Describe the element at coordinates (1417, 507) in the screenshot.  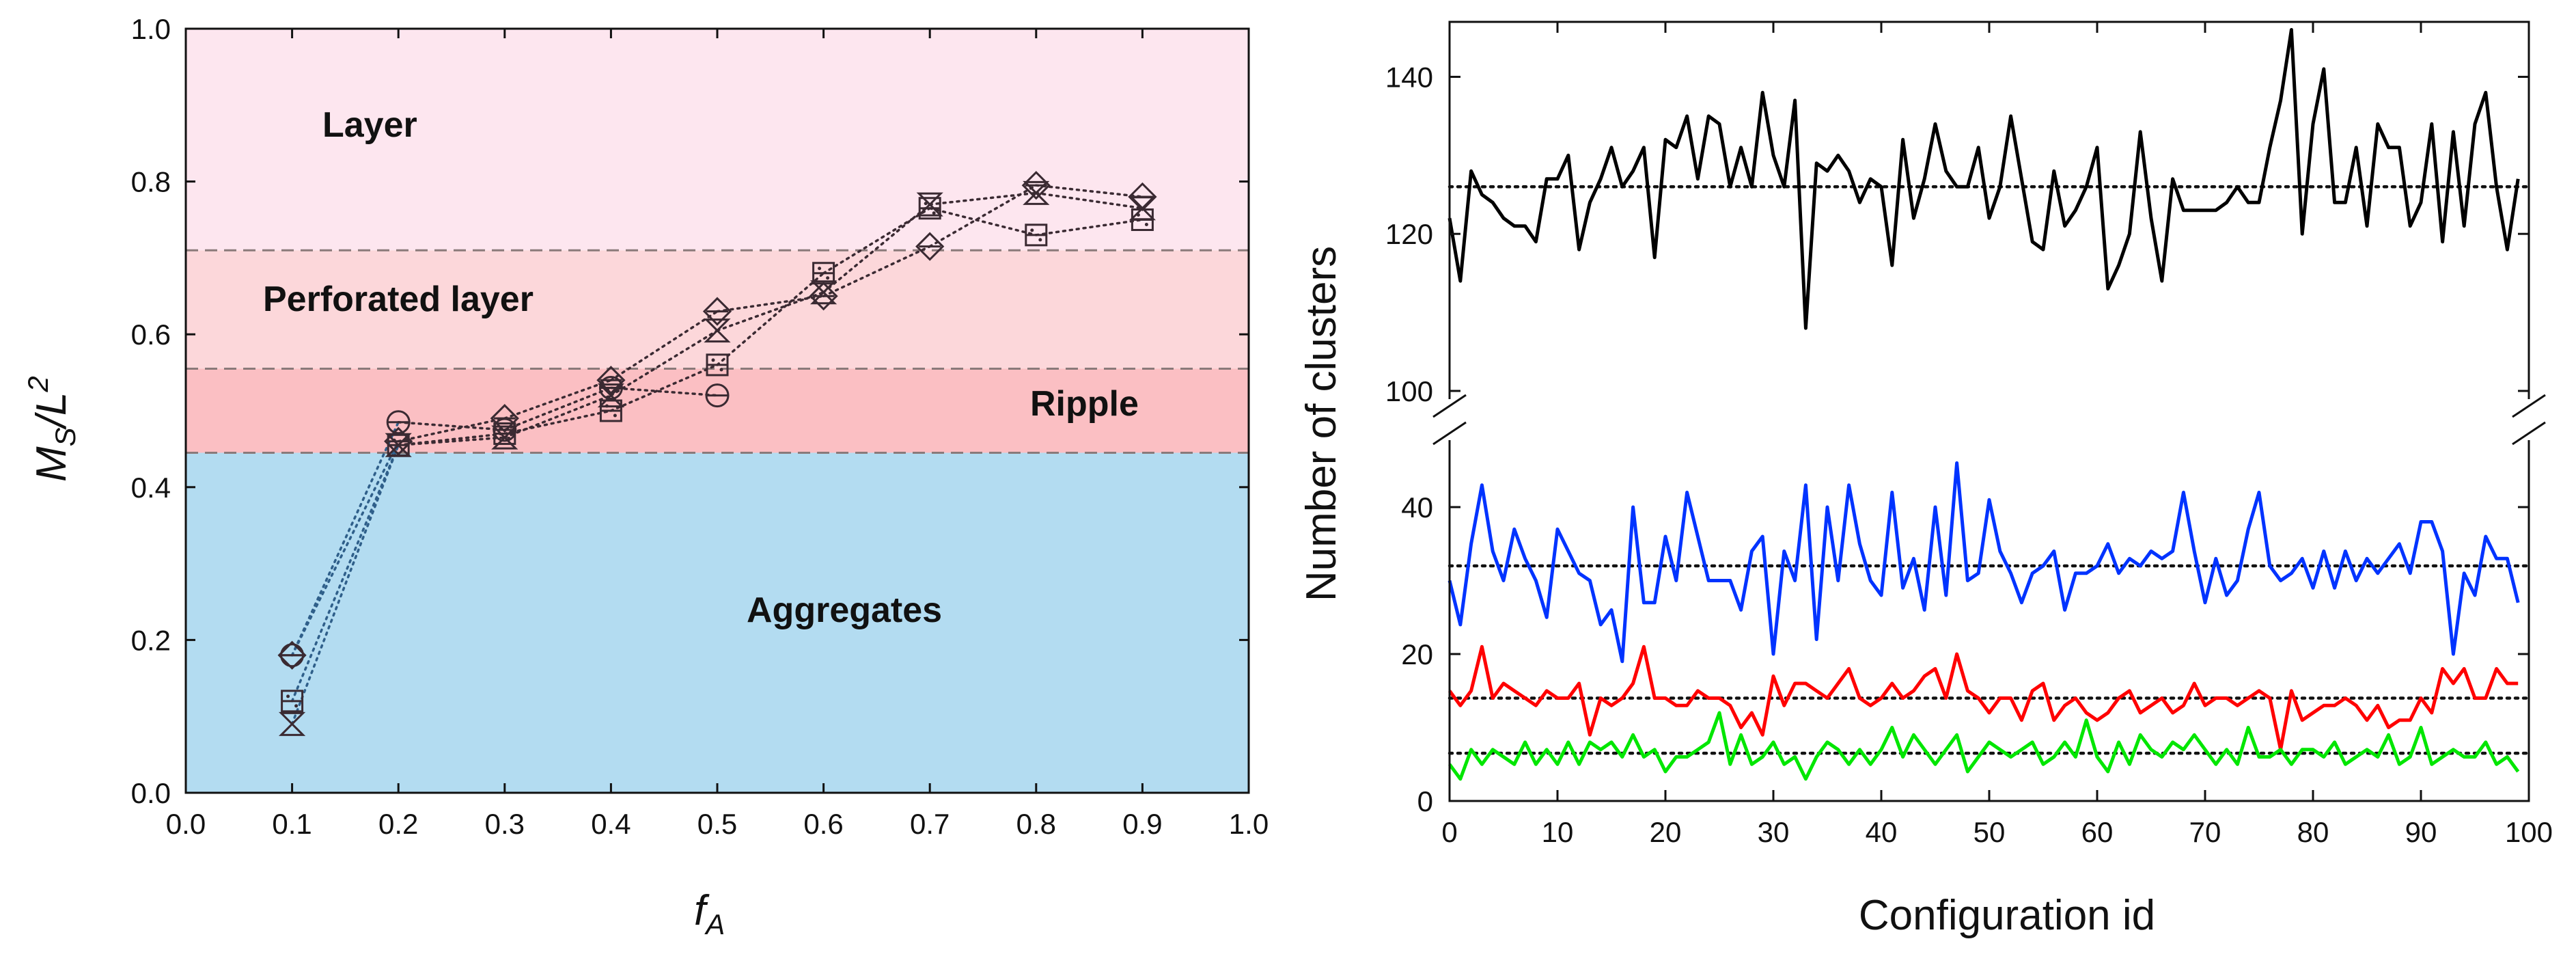
I see `right-y-tick-label: 40` at that location.